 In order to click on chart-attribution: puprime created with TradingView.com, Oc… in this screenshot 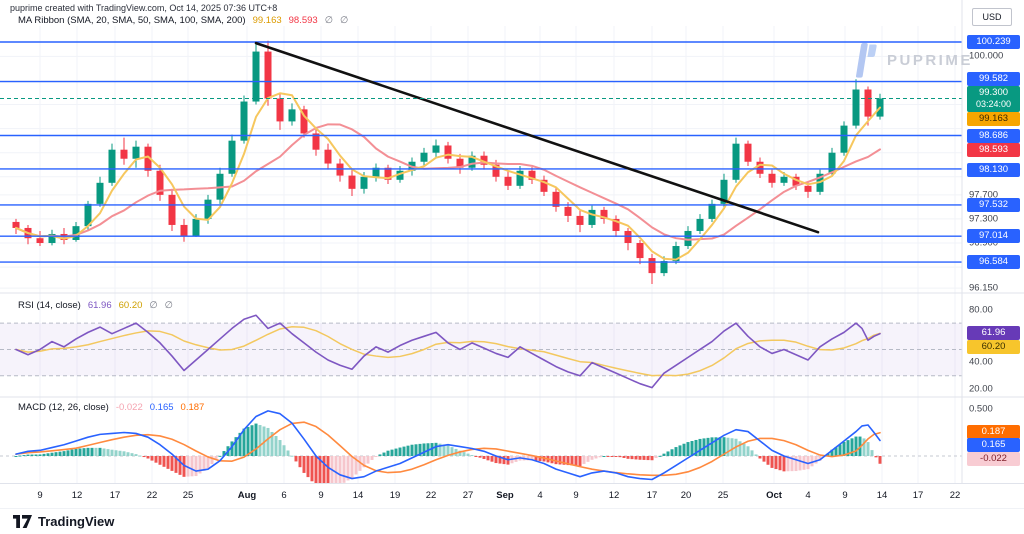, I will do `click(144, 8)`.